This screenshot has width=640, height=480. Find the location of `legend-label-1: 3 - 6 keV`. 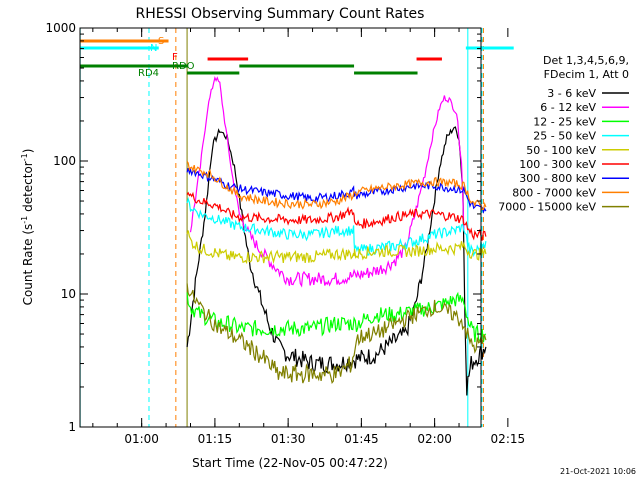

legend-label-1: 3 - 6 keV is located at coordinates (571, 93).